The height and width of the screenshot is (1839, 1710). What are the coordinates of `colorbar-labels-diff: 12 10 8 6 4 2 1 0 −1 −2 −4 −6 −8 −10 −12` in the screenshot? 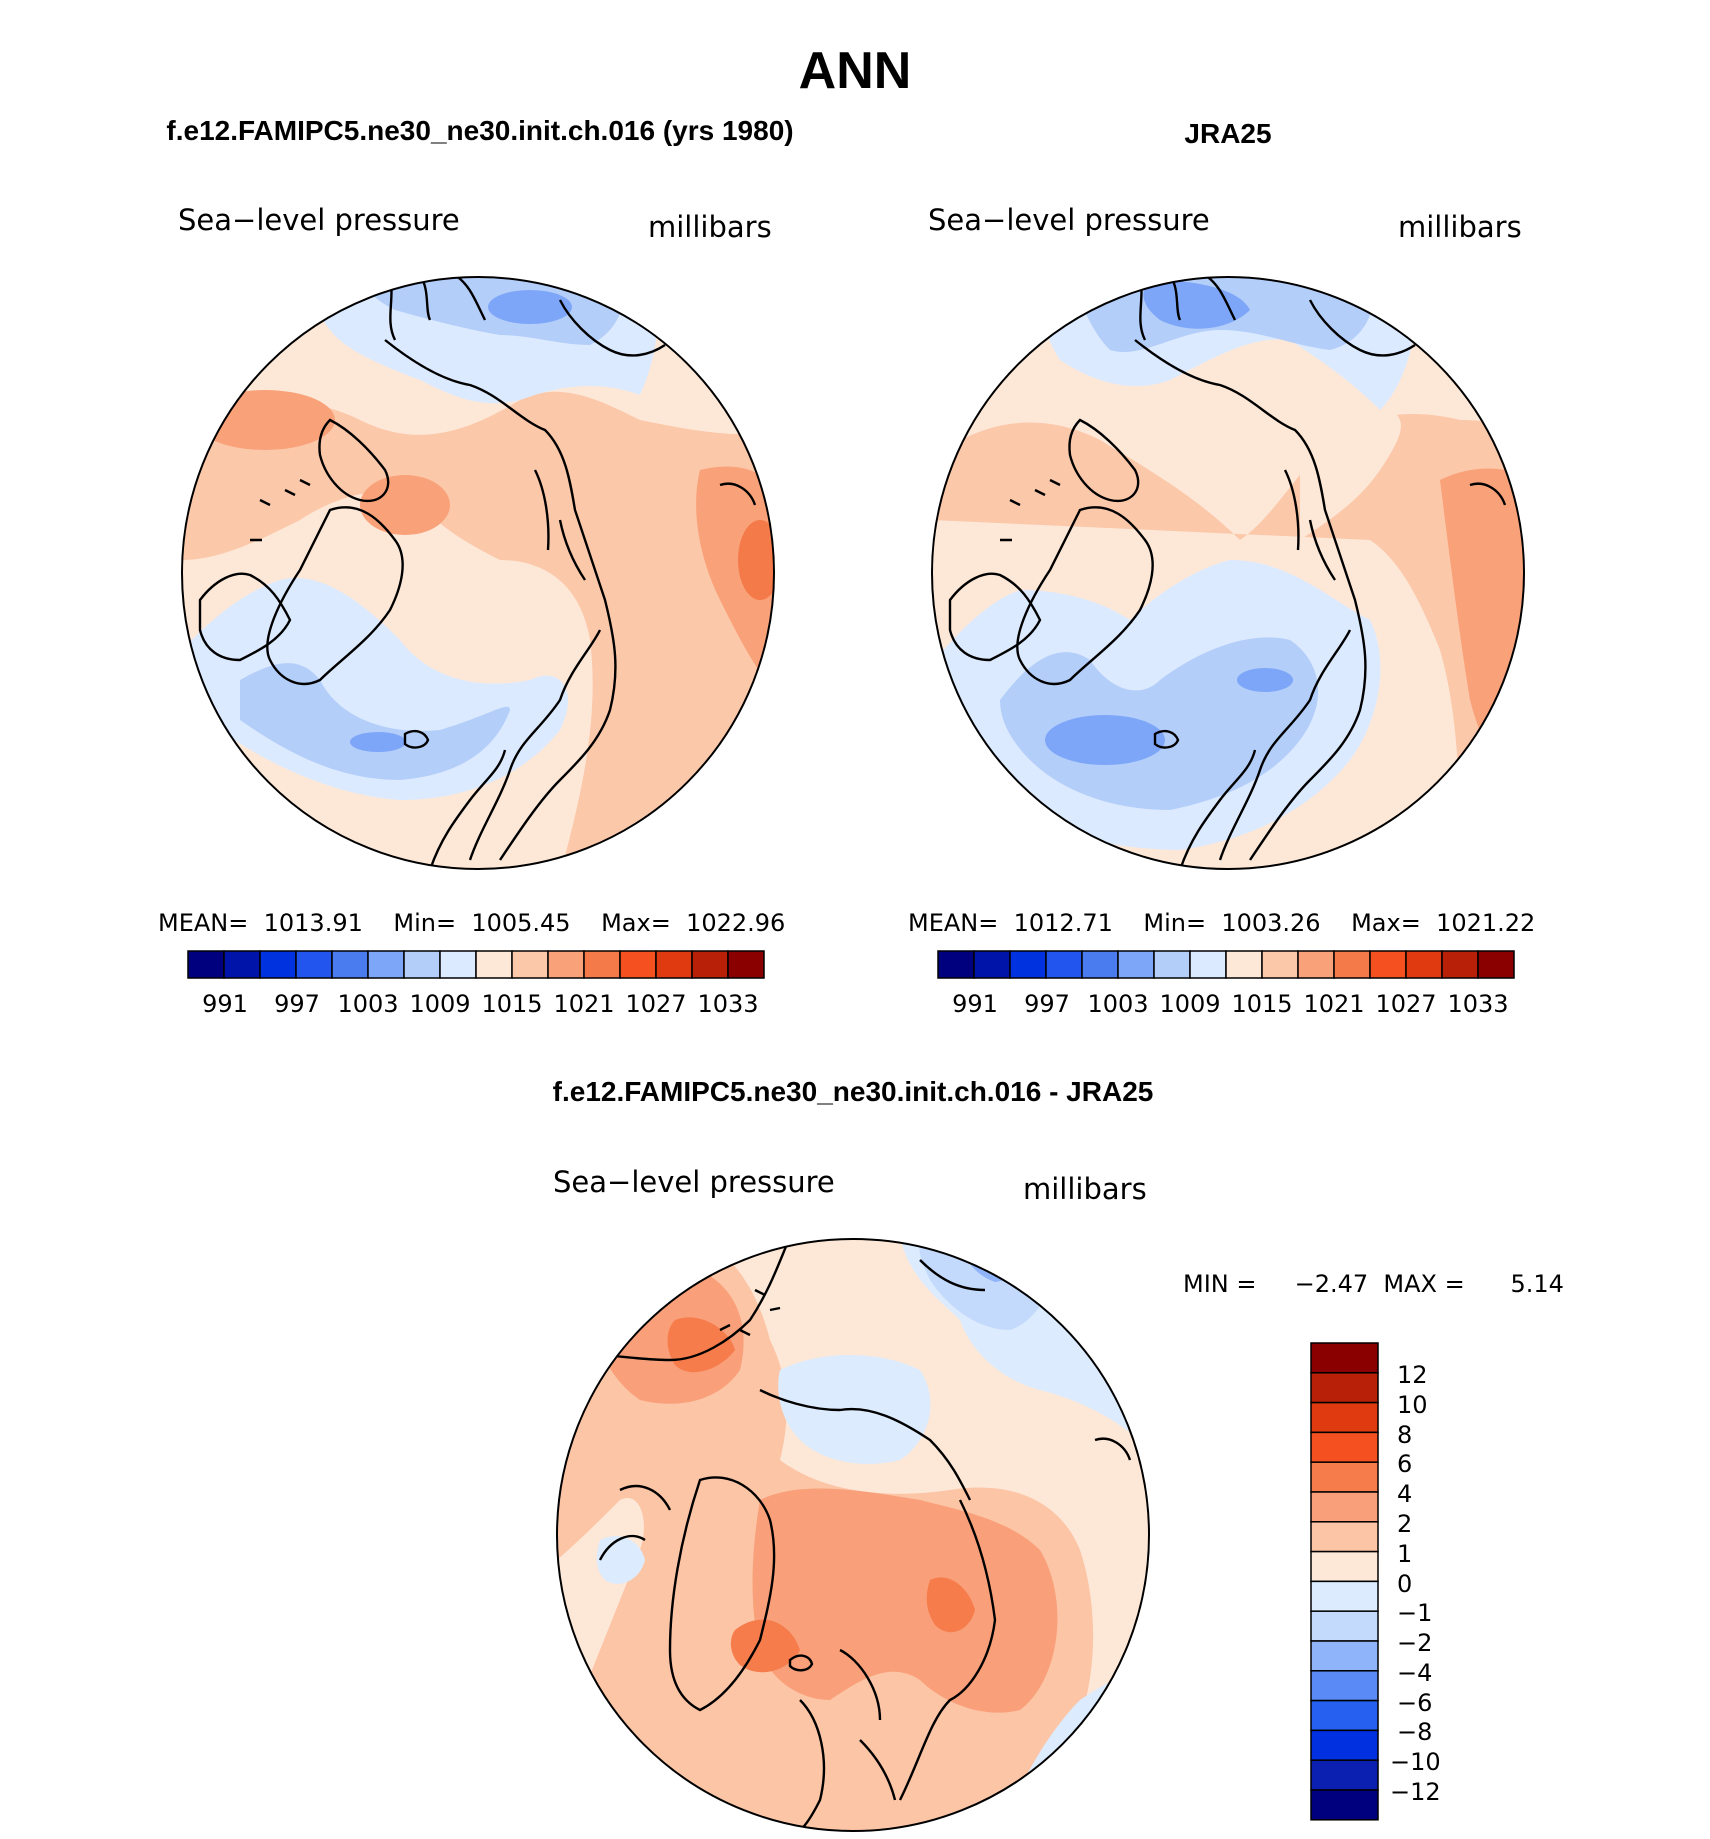 It's located at (1415, 1583).